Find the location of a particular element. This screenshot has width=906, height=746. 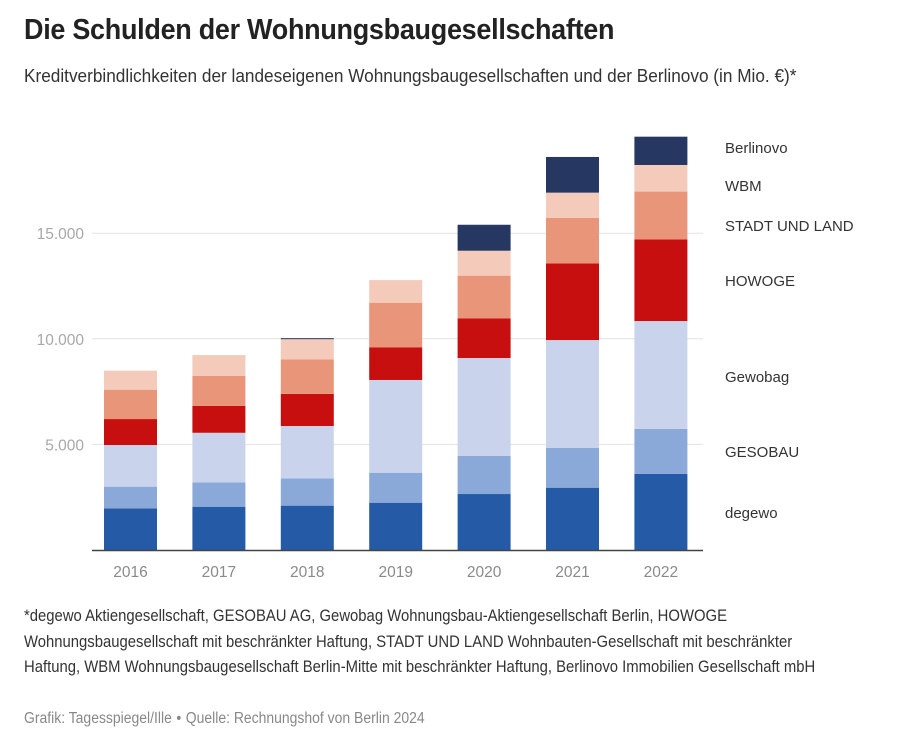

x-tick-label: 2022 is located at coordinates (661, 572).